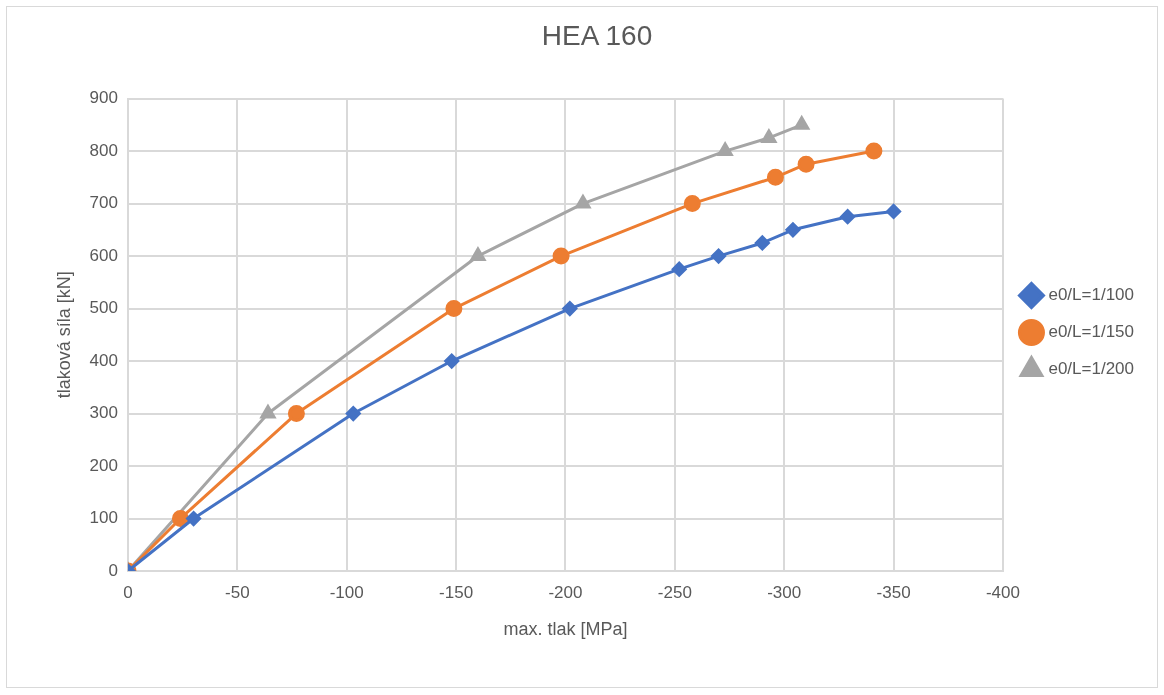 The width and height of the screenshot is (1164, 695). What do you see at coordinates (113, 570) in the screenshot?
I see `y-tick-label: 0` at bounding box center [113, 570].